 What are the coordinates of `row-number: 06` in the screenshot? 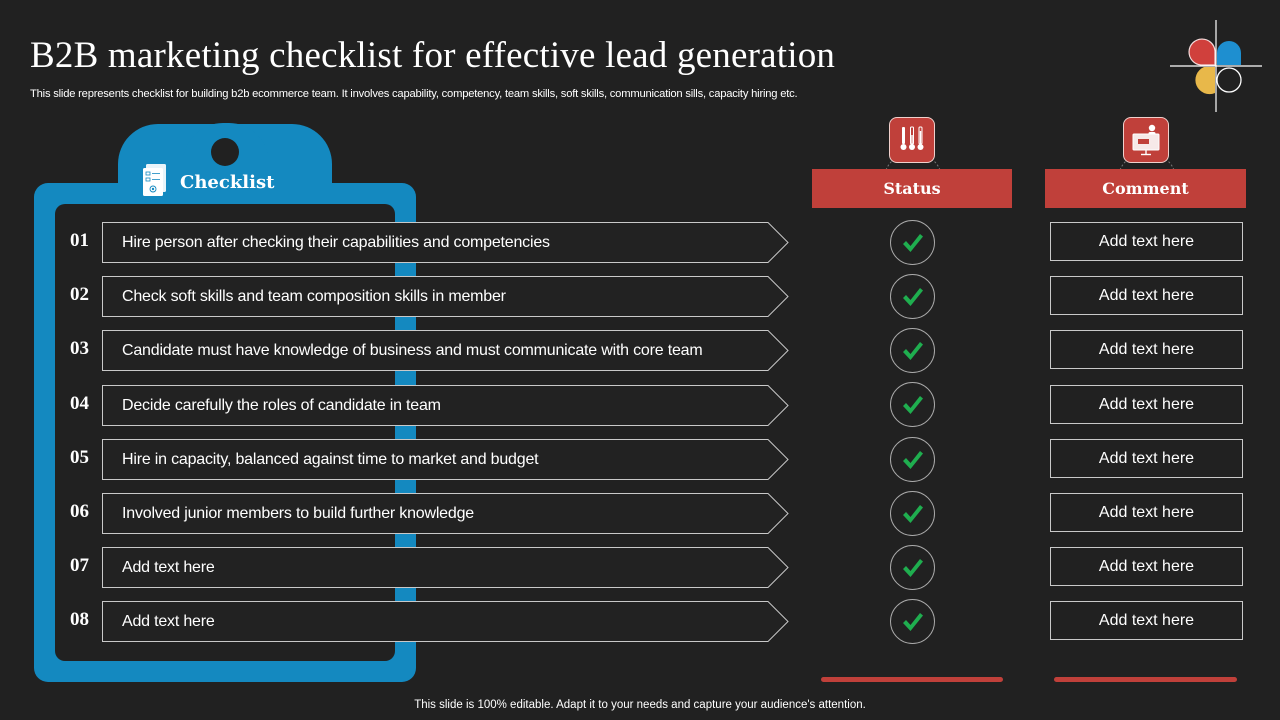 It's located at (79, 511).